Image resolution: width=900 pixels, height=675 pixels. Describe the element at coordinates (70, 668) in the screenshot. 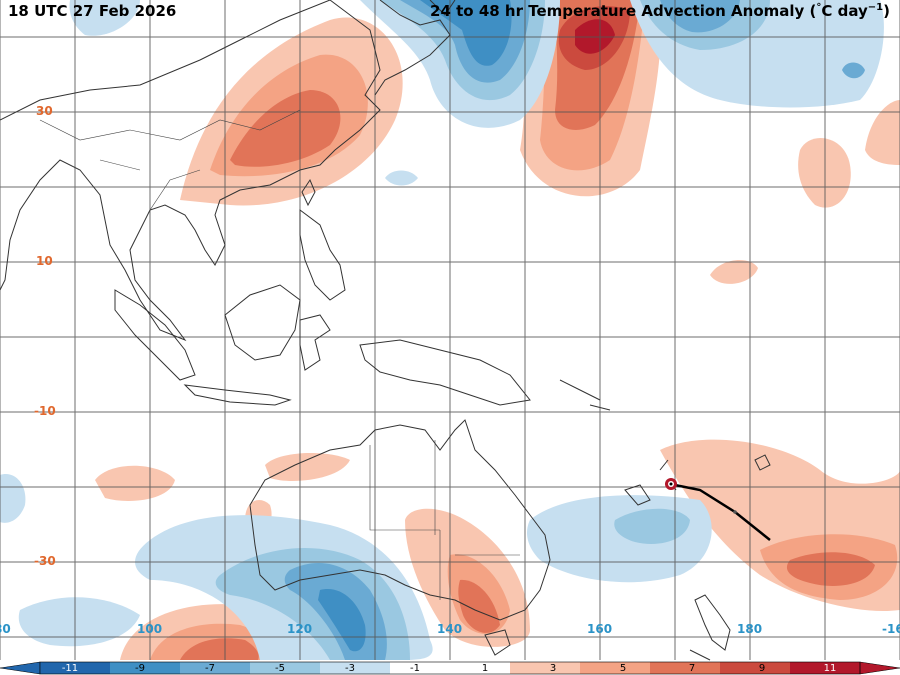

I see `colorbar-tick: -11` at that location.